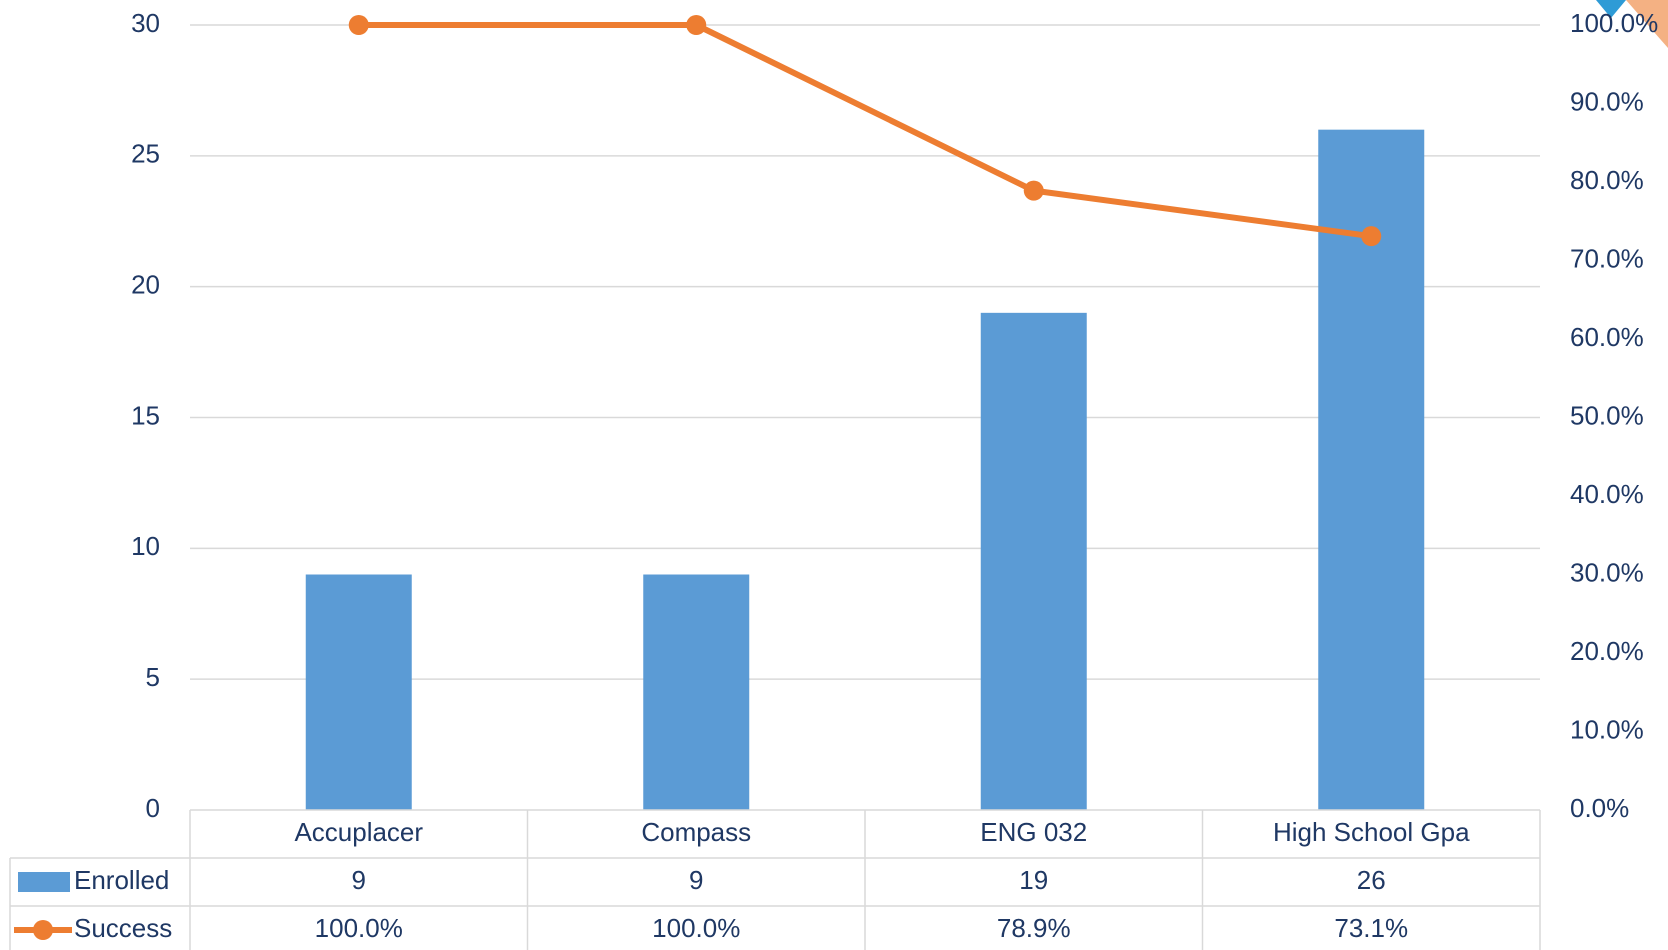 This screenshot has width=1668, height=950. Describe the element at coordinates (1607, 729) in the screenshot. I see `right-axis-tick-label: 10.0%` at that location.